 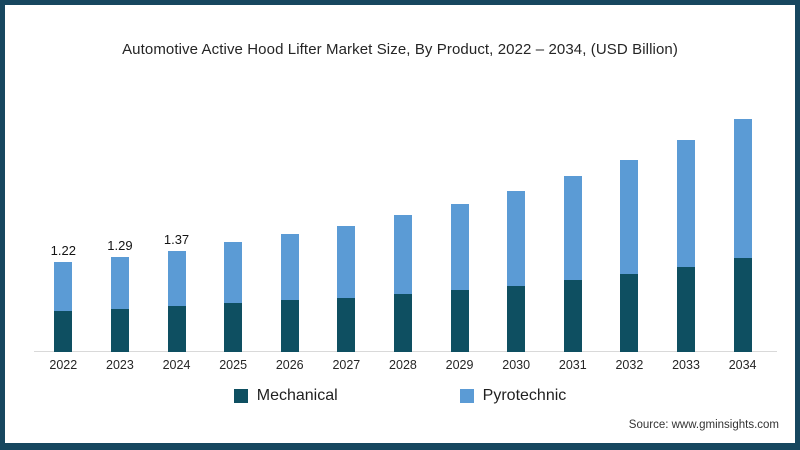 I want to click on bar-column-2033, so click(x=686, y=221).